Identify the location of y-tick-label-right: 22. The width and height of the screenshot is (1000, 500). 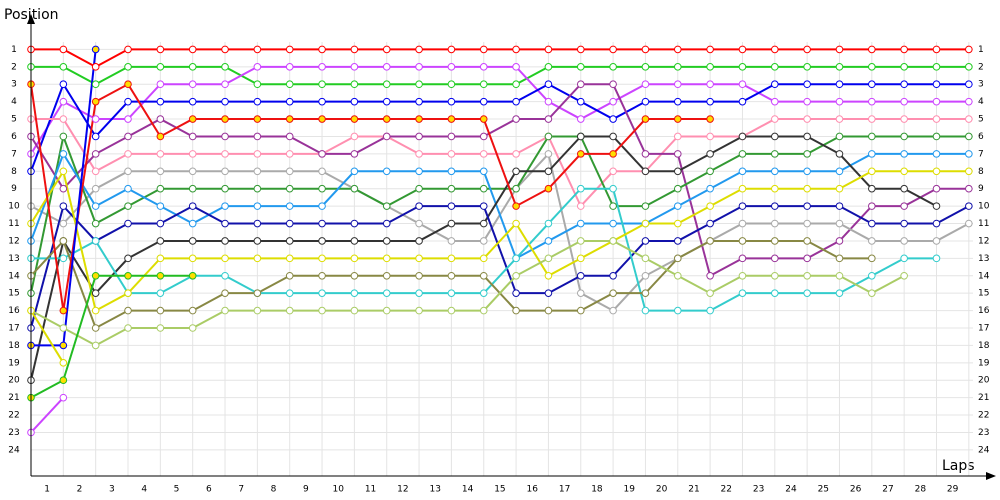
(983, 416).